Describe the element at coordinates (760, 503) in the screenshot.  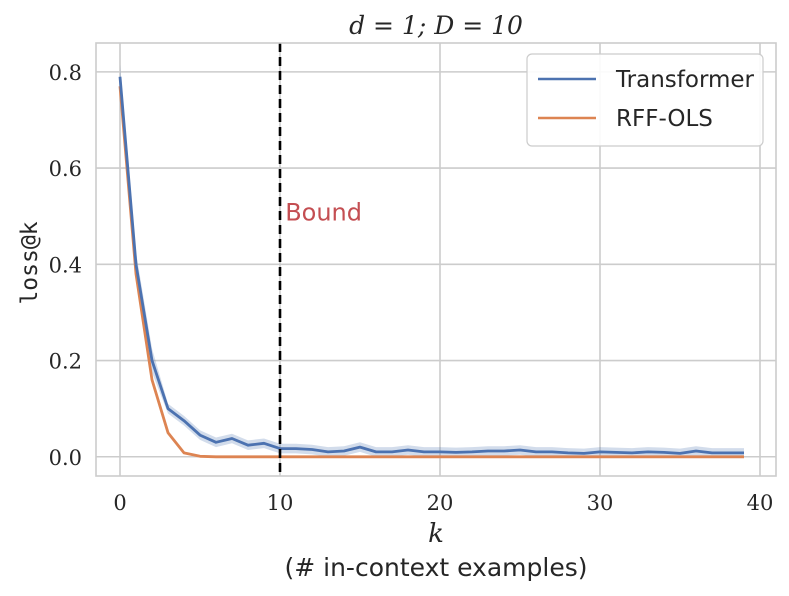
I see `x-tick-label: 40` at that location.